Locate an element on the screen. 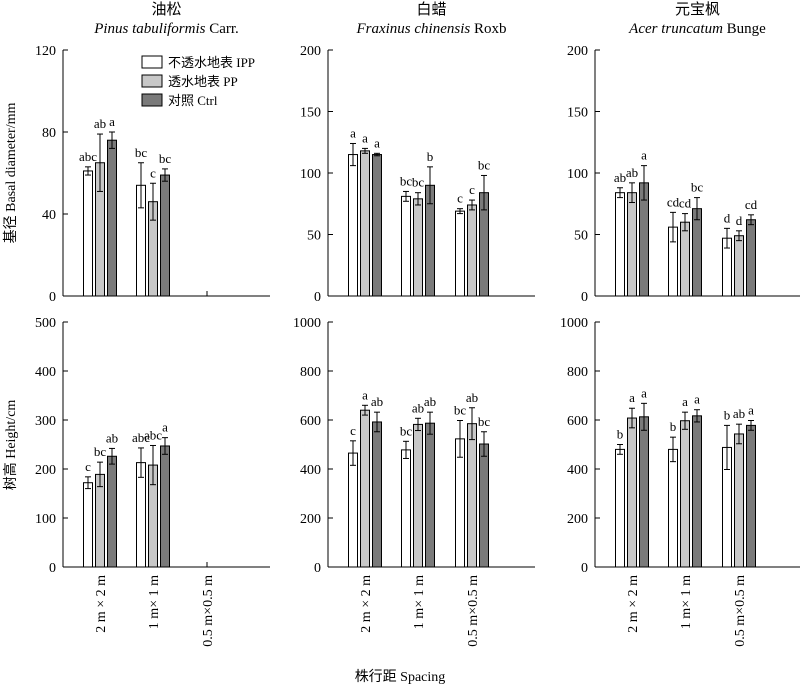  panel-title-cn: 元宝枫 is located at coordinates (697, 9).